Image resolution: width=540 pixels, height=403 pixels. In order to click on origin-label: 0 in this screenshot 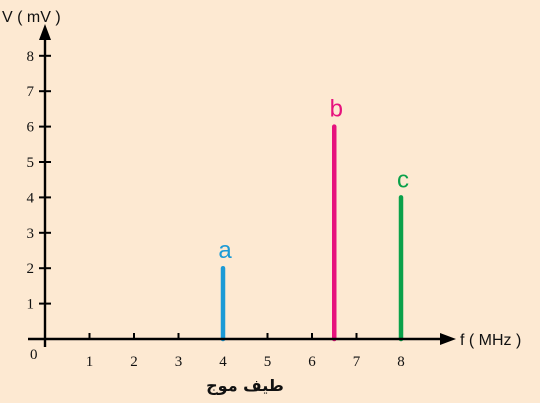, I will do `click(34, 355)`.